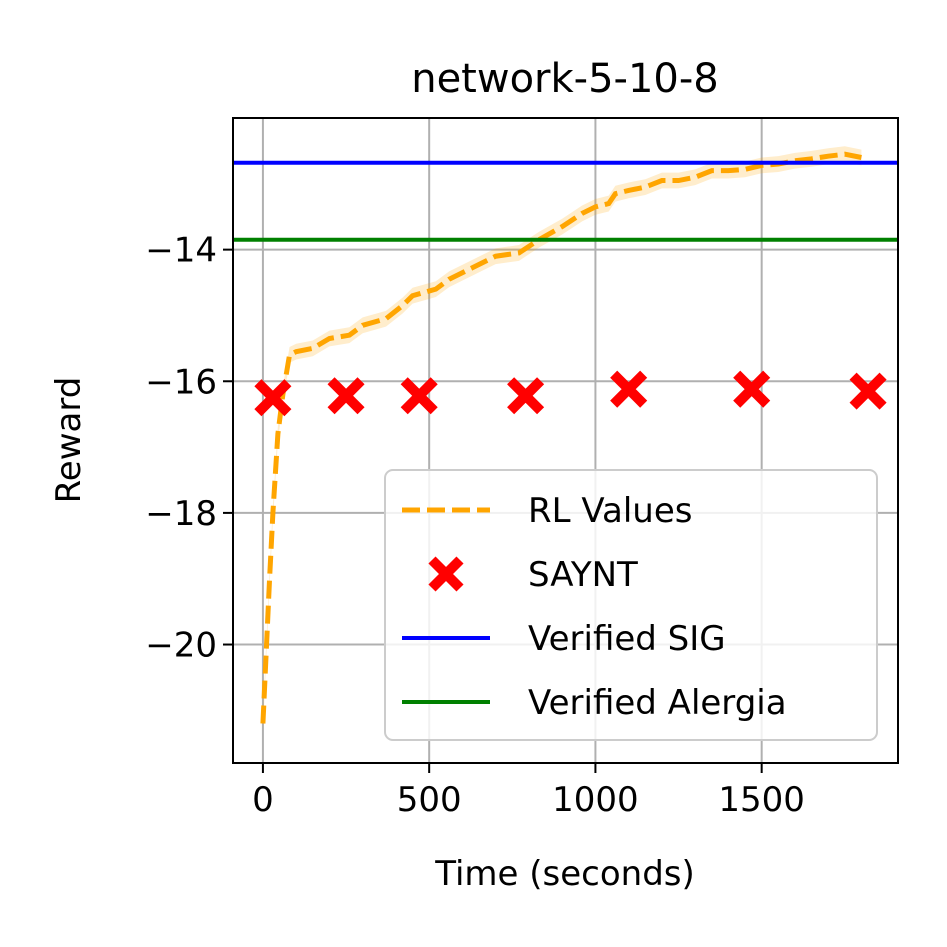 Image resolution: width=947 pixels, height=947 pixels. I want to click on x-axis-label: Time (seconds), so click(564, 874).